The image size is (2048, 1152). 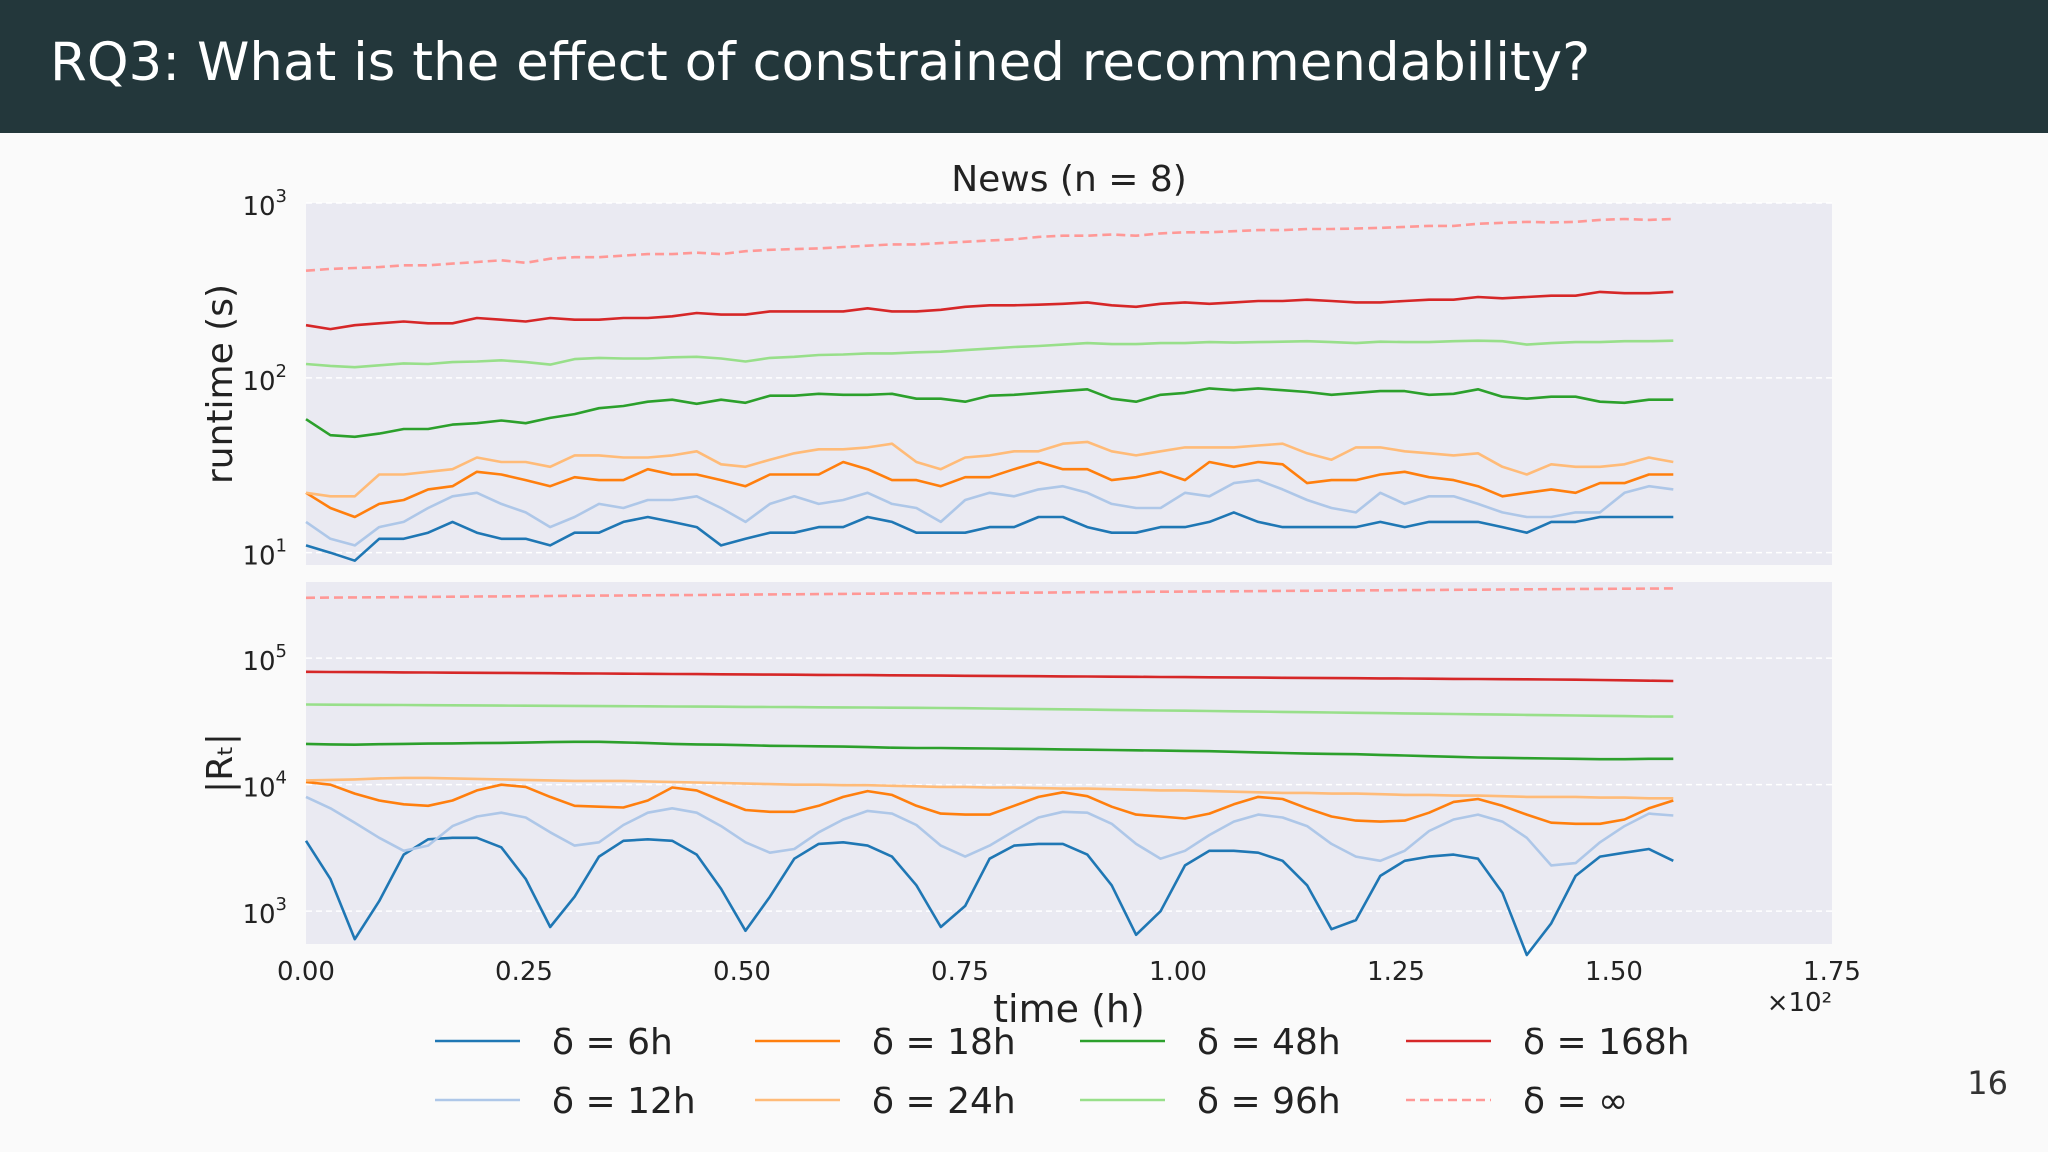 I want to click on page-number: 16, so click(x=1987, y=1083).